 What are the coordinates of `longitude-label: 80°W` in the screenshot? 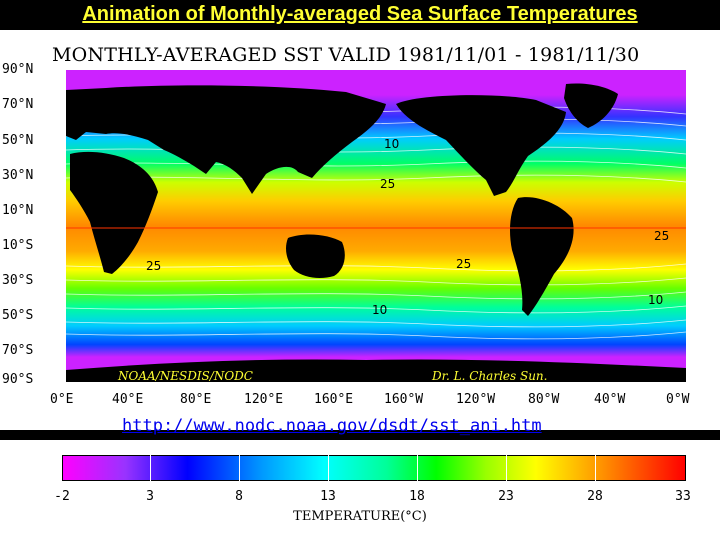 It's located at (544, 399).